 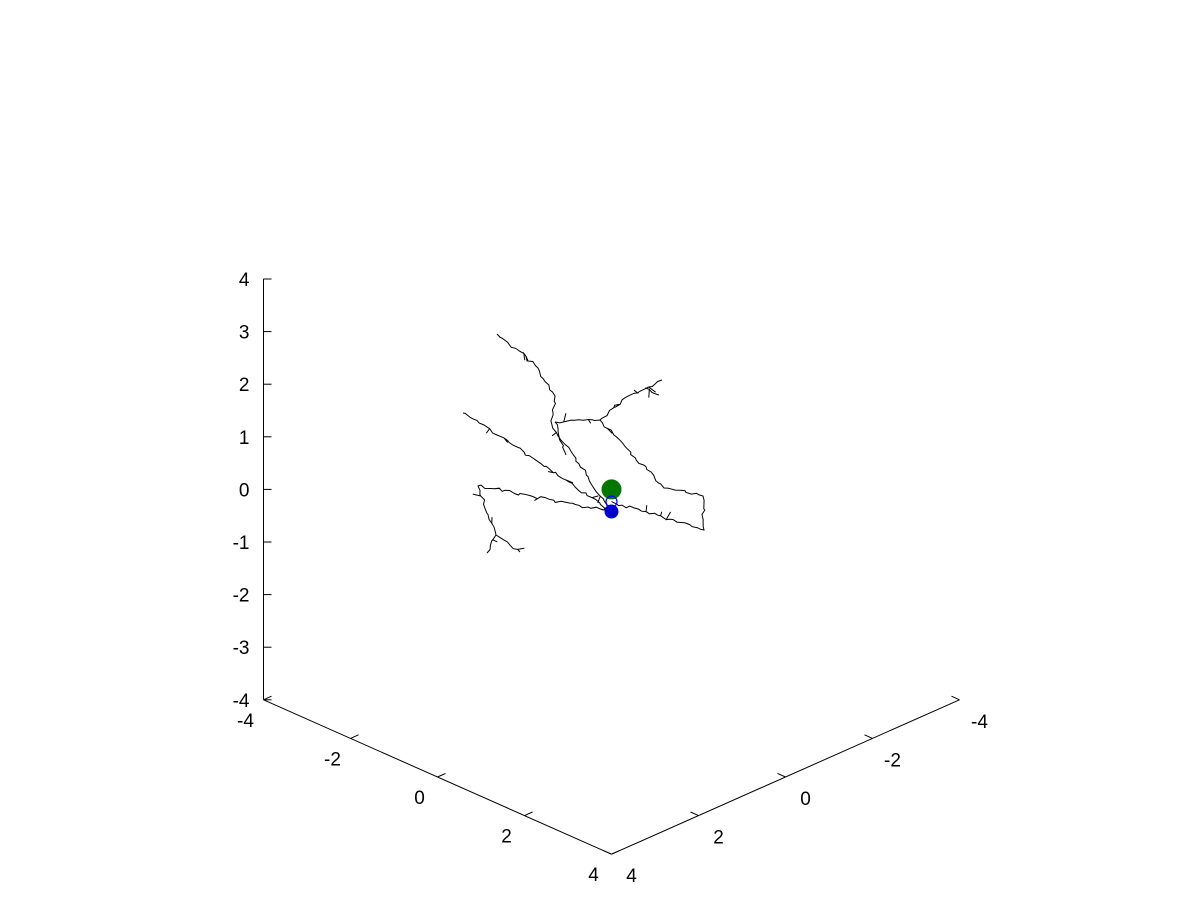 I want to click on y-tick-label: -2, so click(x=892, y=760).